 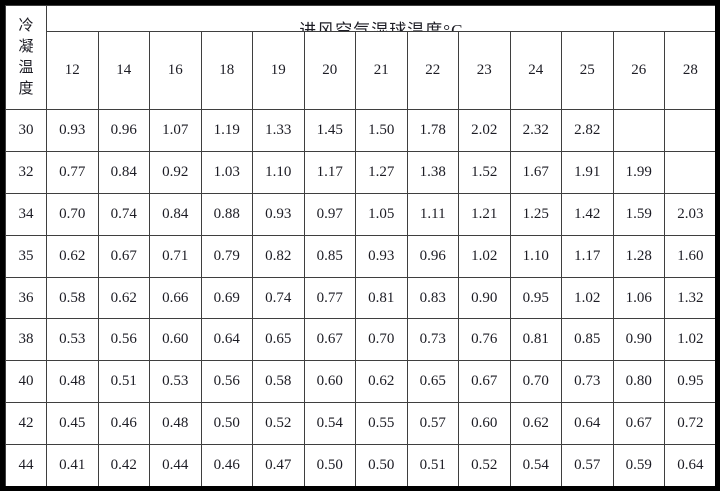 I want to click on table-title: 进风空气湿球温度°C, so click(x=381, y=25).